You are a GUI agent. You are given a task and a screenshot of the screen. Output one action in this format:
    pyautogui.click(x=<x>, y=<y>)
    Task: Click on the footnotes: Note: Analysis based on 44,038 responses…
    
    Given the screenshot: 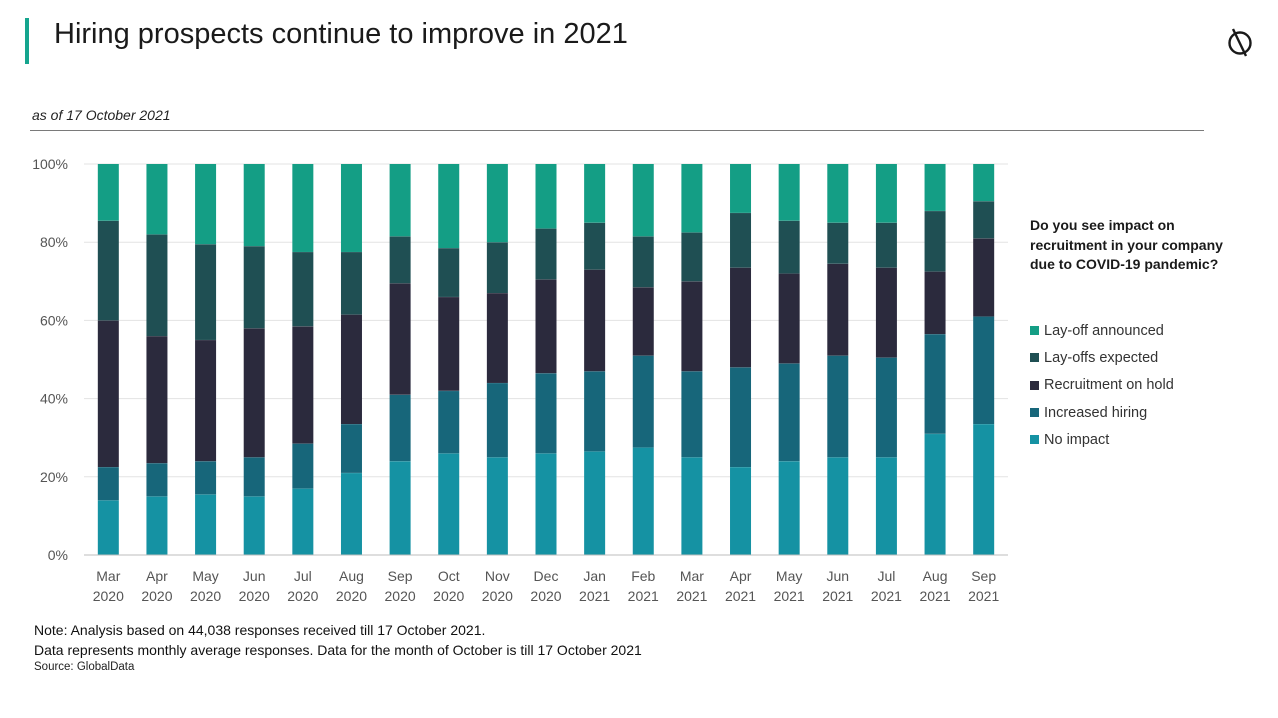 What is the action you would take?
    pyautogui.click(x=338, y=640)
    